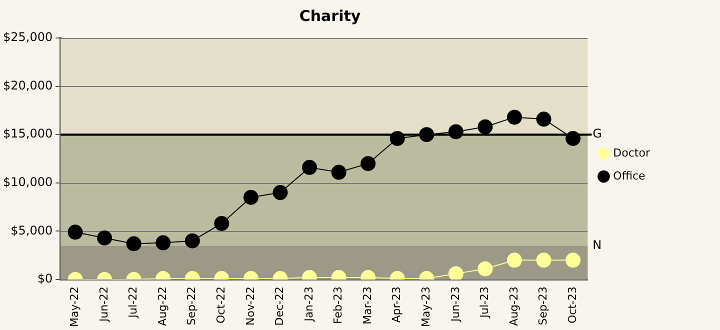  I want to click on x-tick-label: Sep-22, so click(191, 306).